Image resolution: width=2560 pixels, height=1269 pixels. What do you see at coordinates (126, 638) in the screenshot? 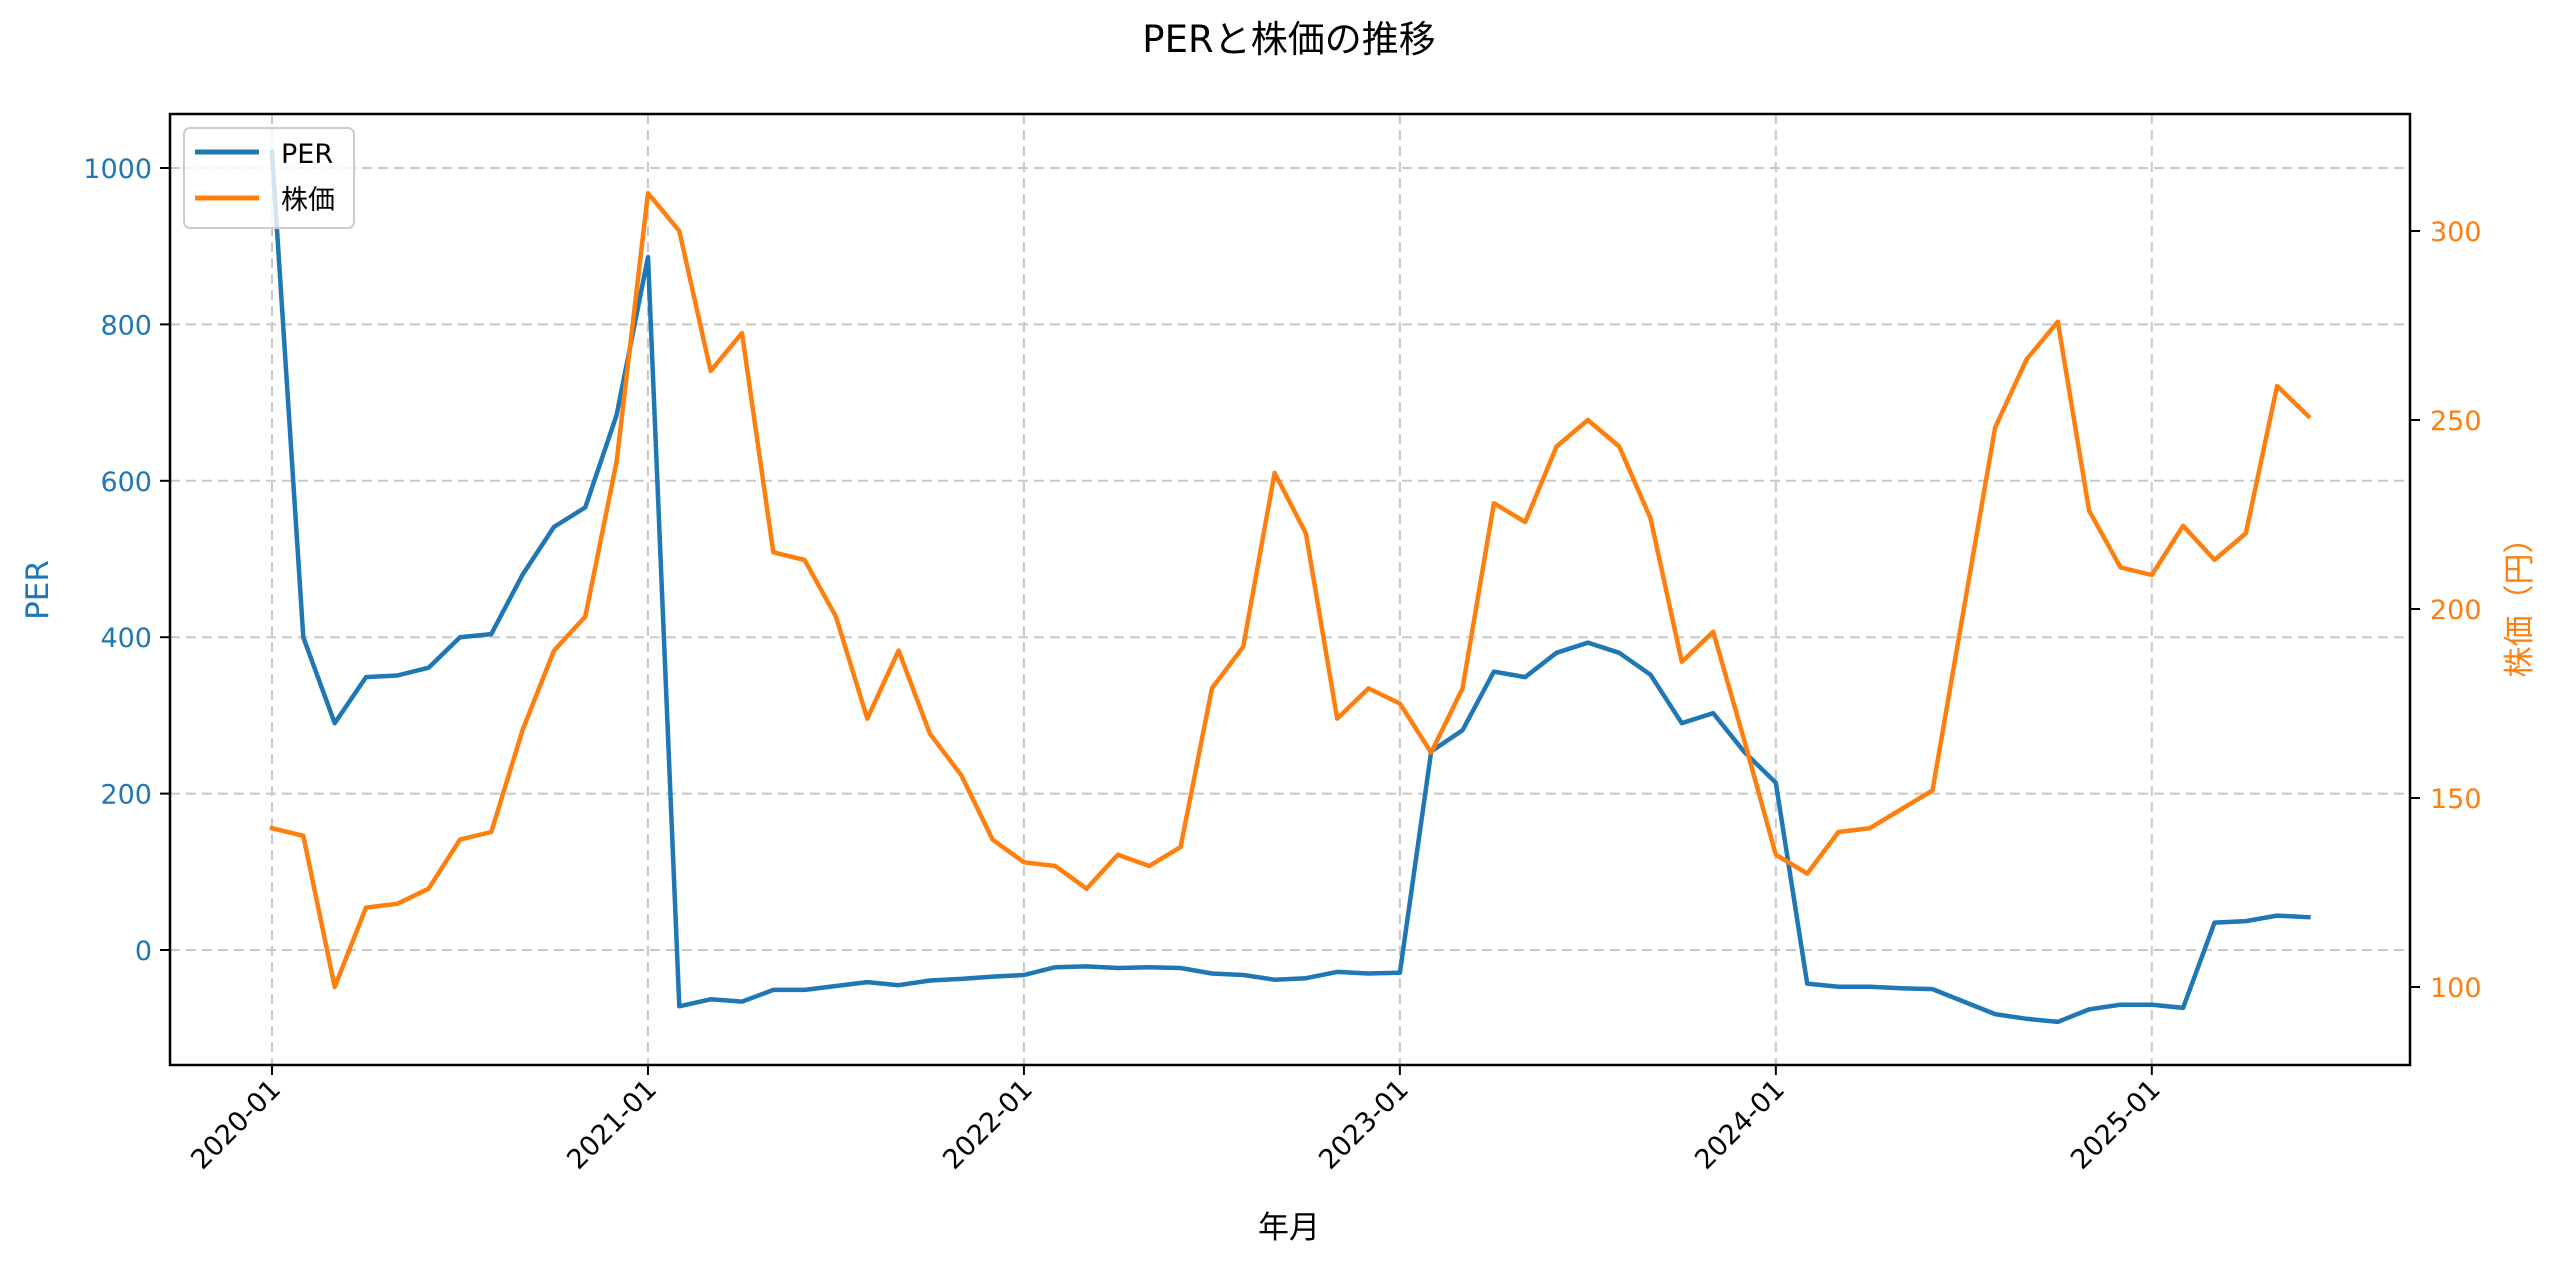
I see `left-tick-label: 400` at bounding box center [126, 638].